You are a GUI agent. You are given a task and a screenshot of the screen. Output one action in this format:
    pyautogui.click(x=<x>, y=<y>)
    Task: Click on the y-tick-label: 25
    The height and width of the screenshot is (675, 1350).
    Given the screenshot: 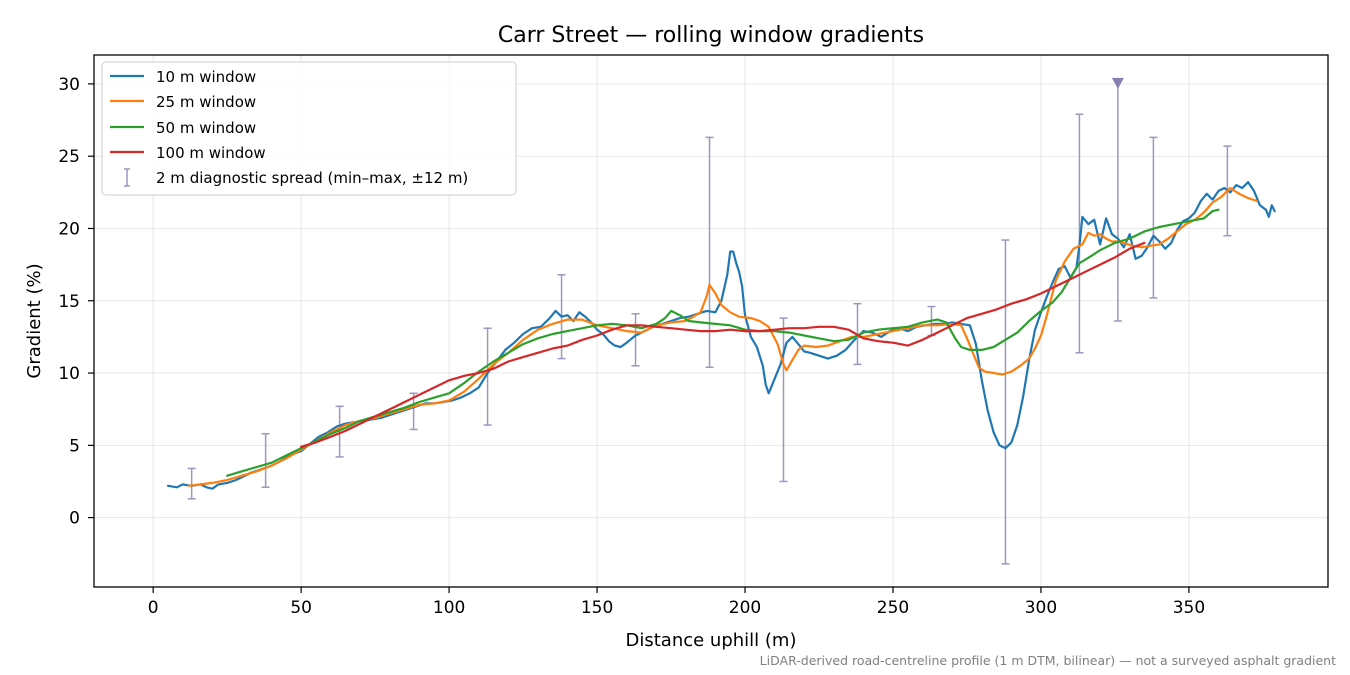 What is the action you would take?
    pyautogui.click(x=69, y=157)
    